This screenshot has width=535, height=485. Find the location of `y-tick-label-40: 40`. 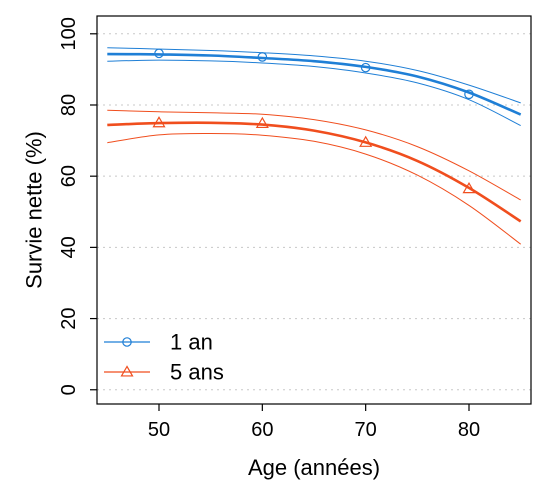

y-tick-label-40: 40 is located at coordinates (69, 247).